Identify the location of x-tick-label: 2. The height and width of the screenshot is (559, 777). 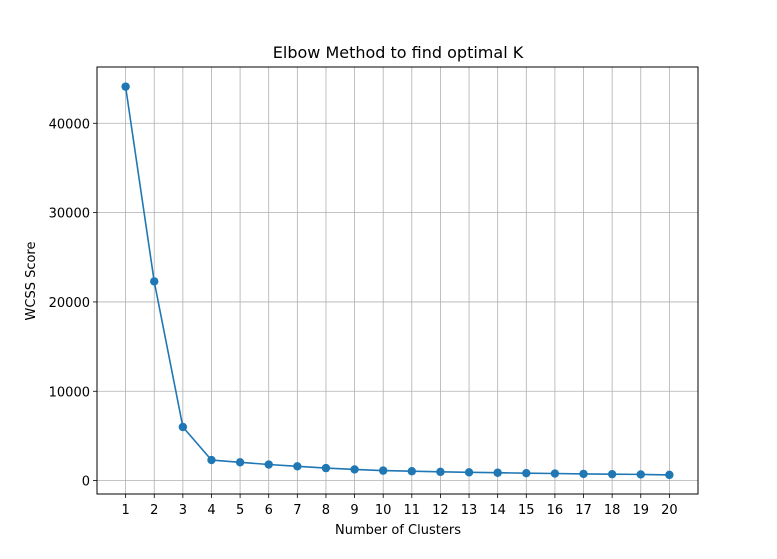
(154, 510).